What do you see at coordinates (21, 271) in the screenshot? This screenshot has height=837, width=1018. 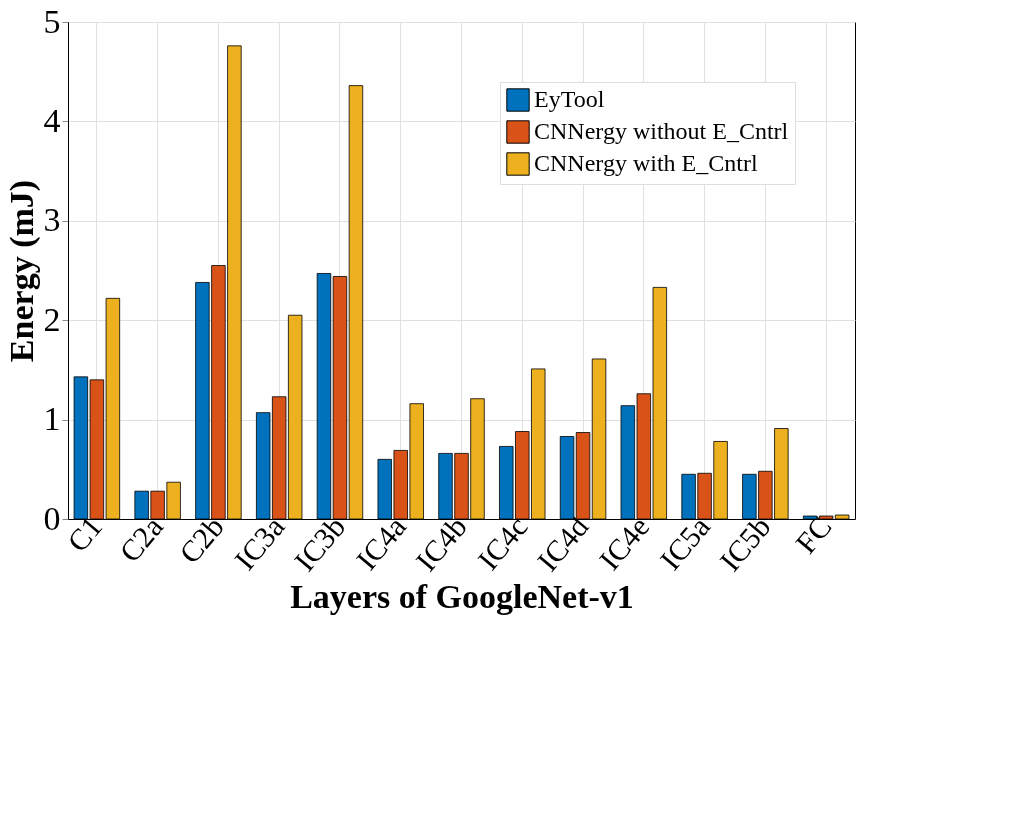 I see `y-axis-title: Energy (mJ)` at bounding box center [21, 271].